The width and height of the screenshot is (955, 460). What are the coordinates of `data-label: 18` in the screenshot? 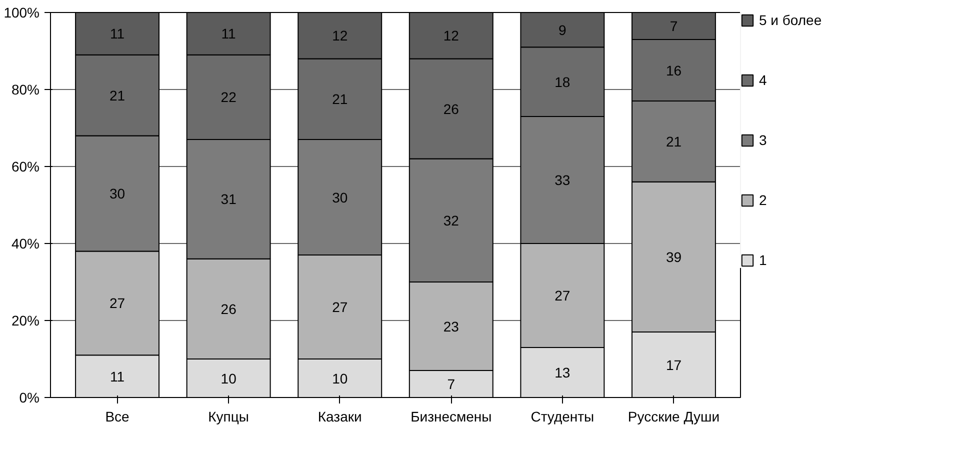 It's located at (562, 82).